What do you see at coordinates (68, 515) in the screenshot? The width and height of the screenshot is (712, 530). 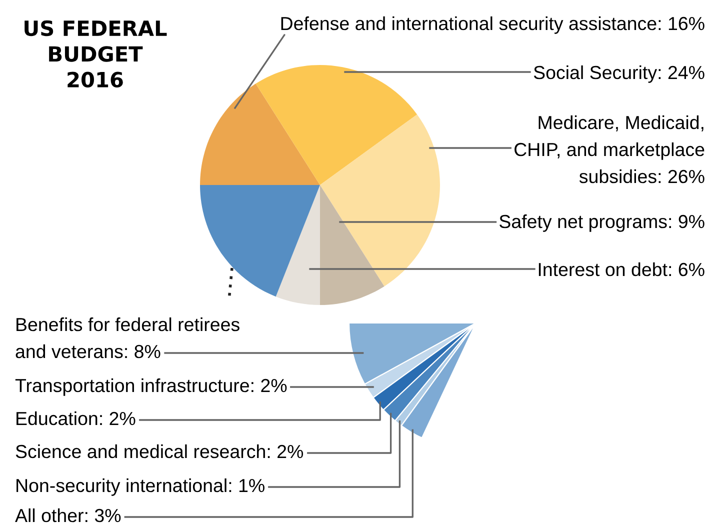 I see `slice-label: All other: 3%` at bounding box center [68, 515].